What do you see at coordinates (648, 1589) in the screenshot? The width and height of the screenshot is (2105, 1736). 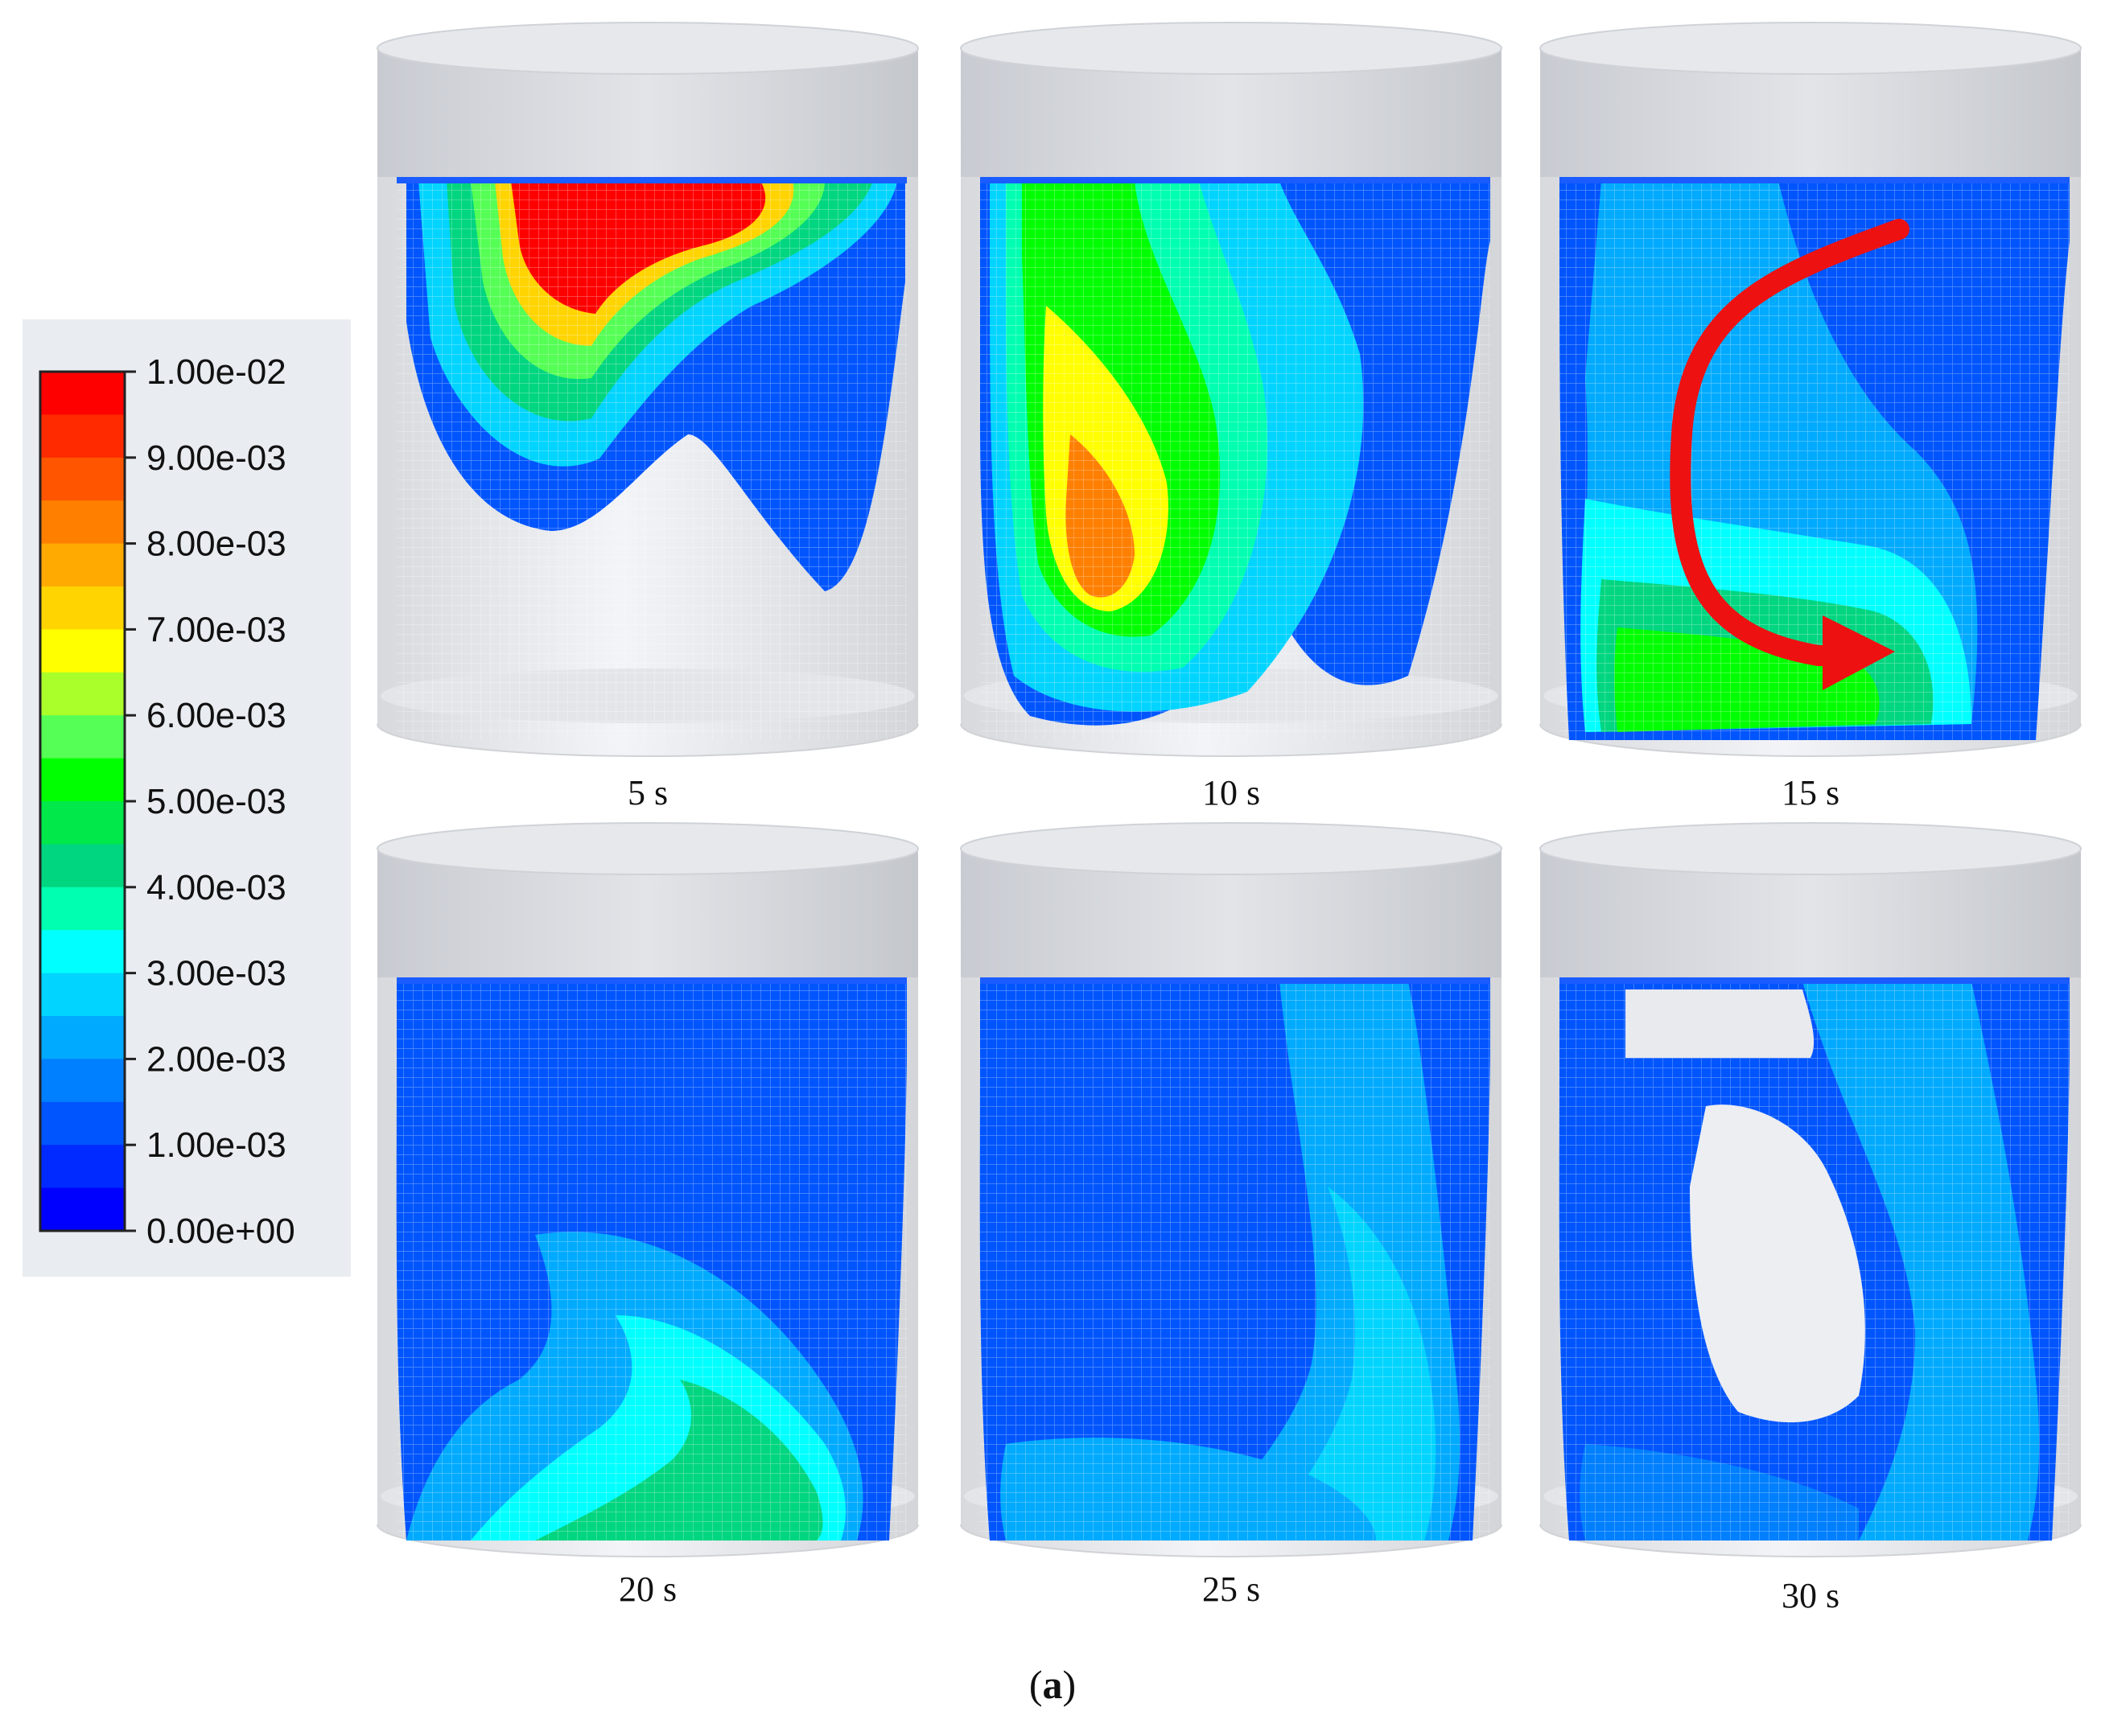 I see `caption-20s: 20 s` at bounding box center [648, 1589].